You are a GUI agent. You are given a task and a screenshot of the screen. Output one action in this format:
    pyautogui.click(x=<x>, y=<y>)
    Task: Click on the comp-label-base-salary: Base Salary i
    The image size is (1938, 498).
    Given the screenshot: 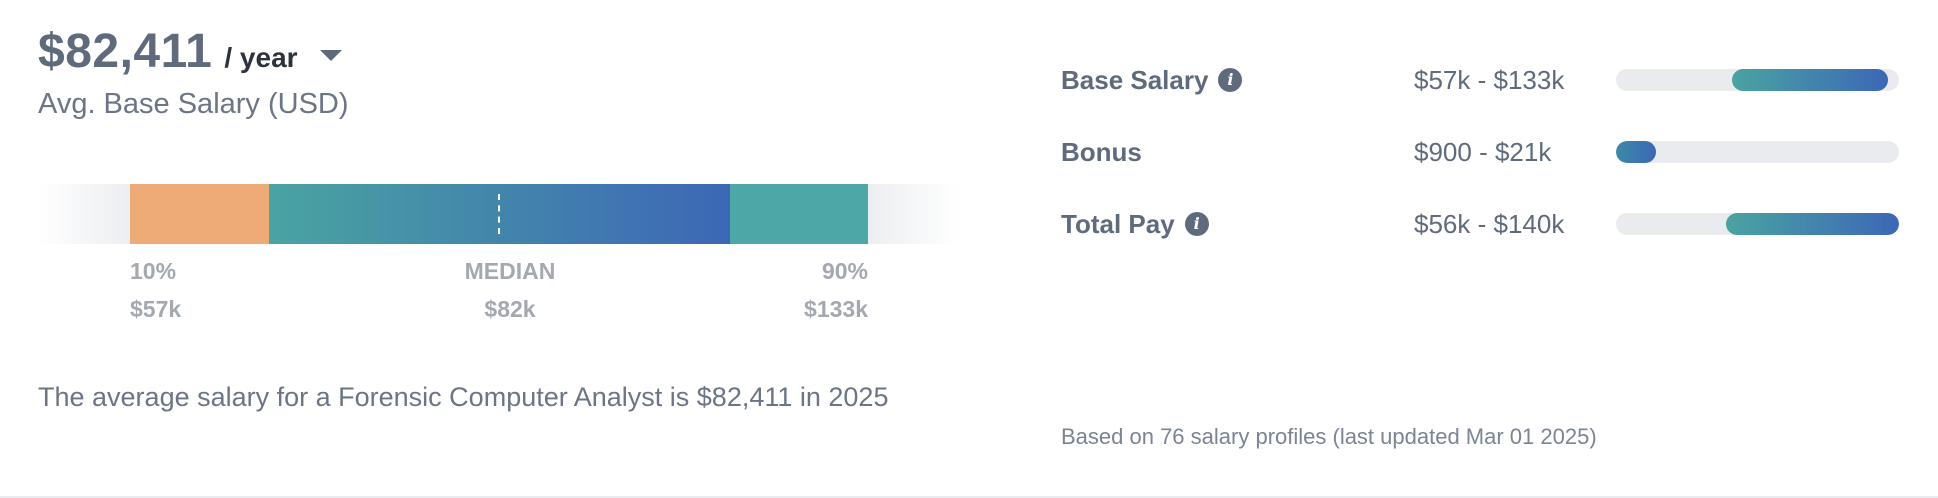 What is the action you would take?
    pyautogui.click(x=1152, y=80)
    